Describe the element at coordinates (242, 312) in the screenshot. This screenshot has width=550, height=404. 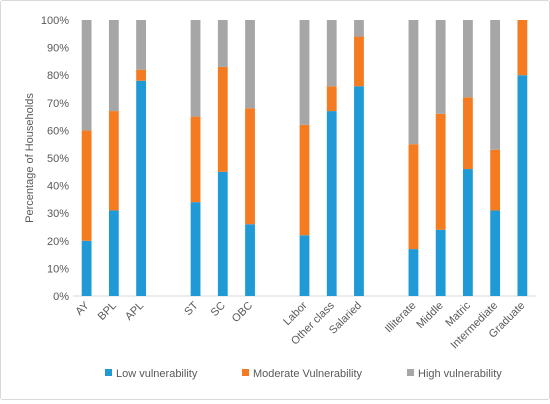
I see `x-tick-label: OBC` at that location.